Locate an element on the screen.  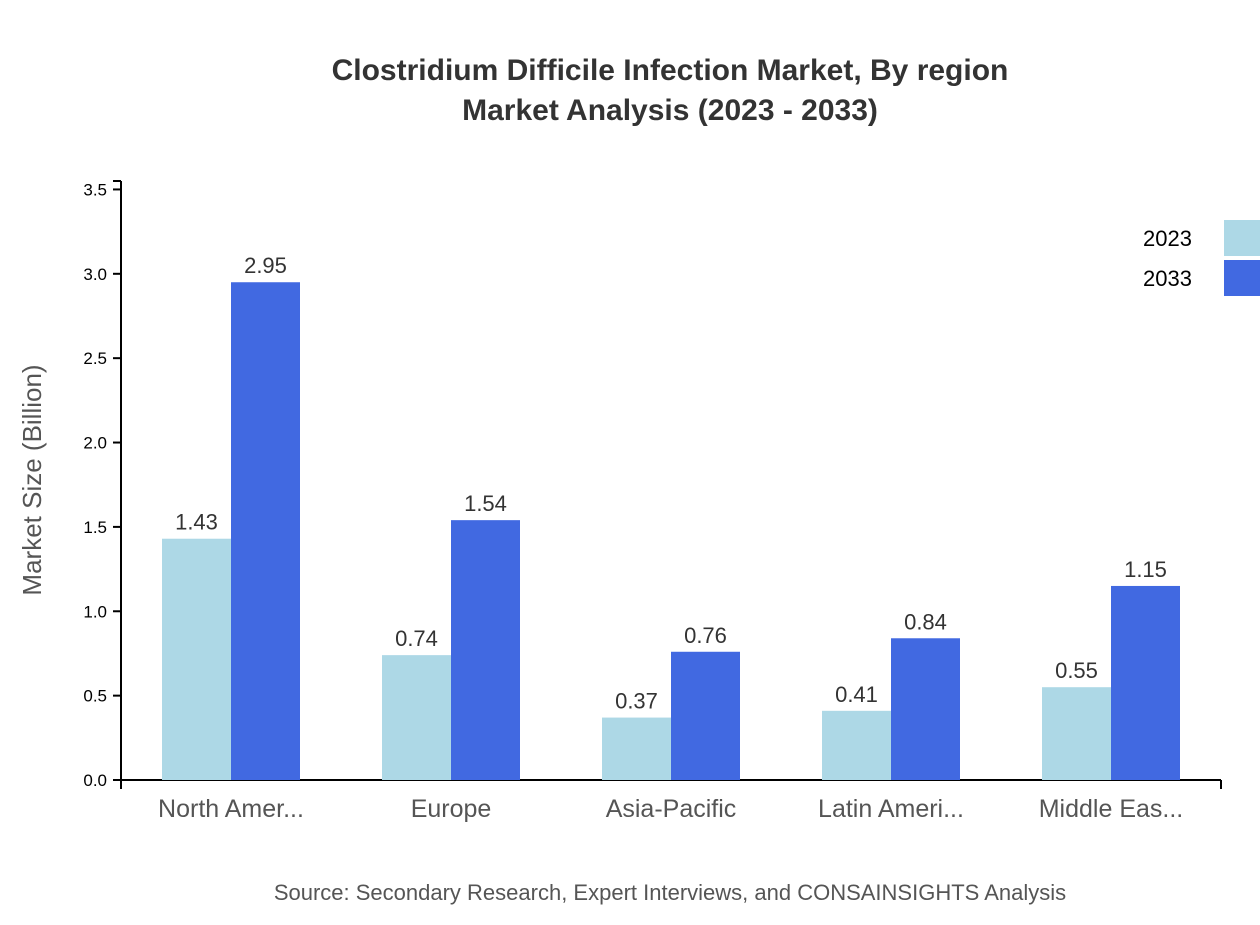
legend-label: 2023 is located at coordinates (1167, 238).